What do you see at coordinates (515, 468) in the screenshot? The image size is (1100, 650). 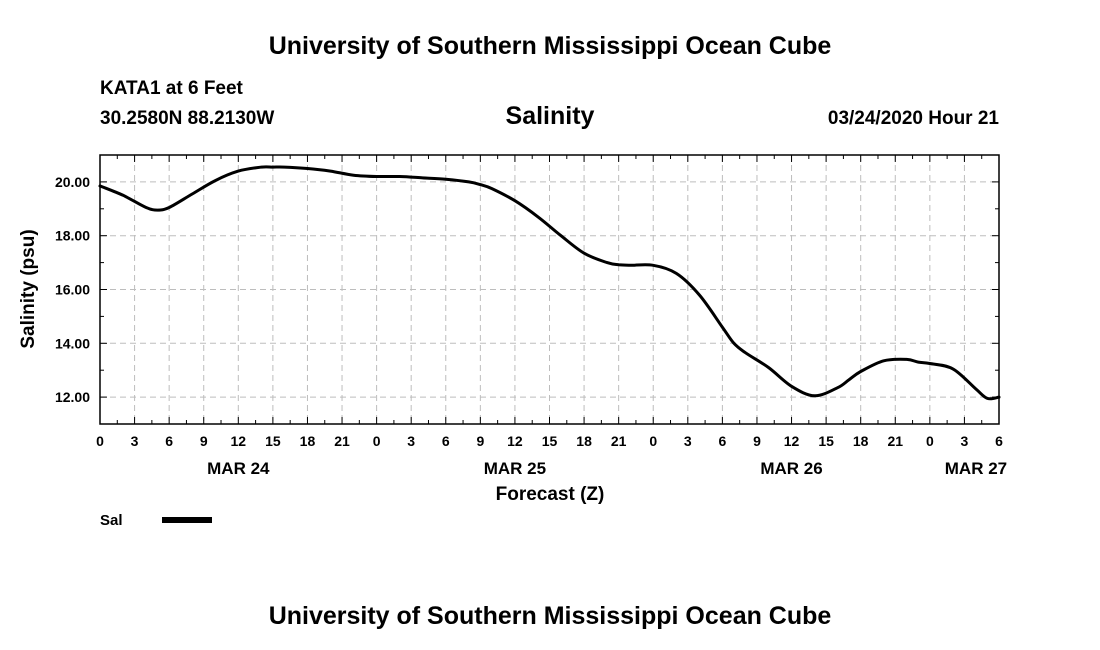 I see `day-label: MAR 25` at bounding box center [515, 468].